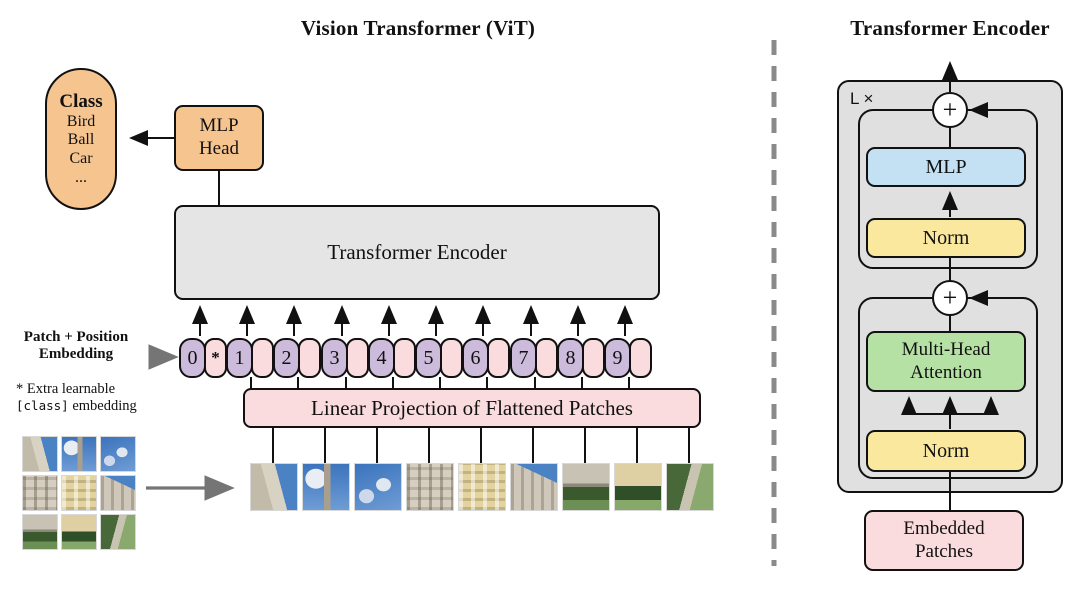 The width and height of the screenshot is (1080, 593). Describe the element at coordinates (219, 138) in the screenshot. I see `mlp-head-box: MLP Head` at that location.